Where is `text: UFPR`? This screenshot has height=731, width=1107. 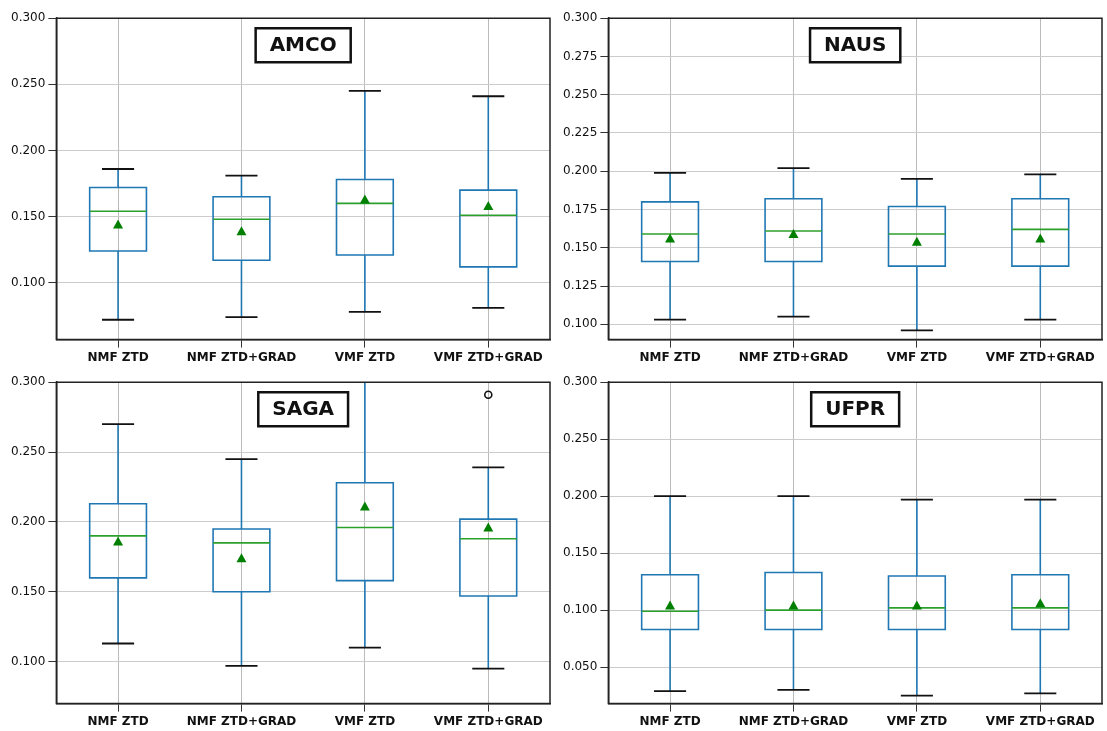 text: UFPR is located at coordinates (855, 408).